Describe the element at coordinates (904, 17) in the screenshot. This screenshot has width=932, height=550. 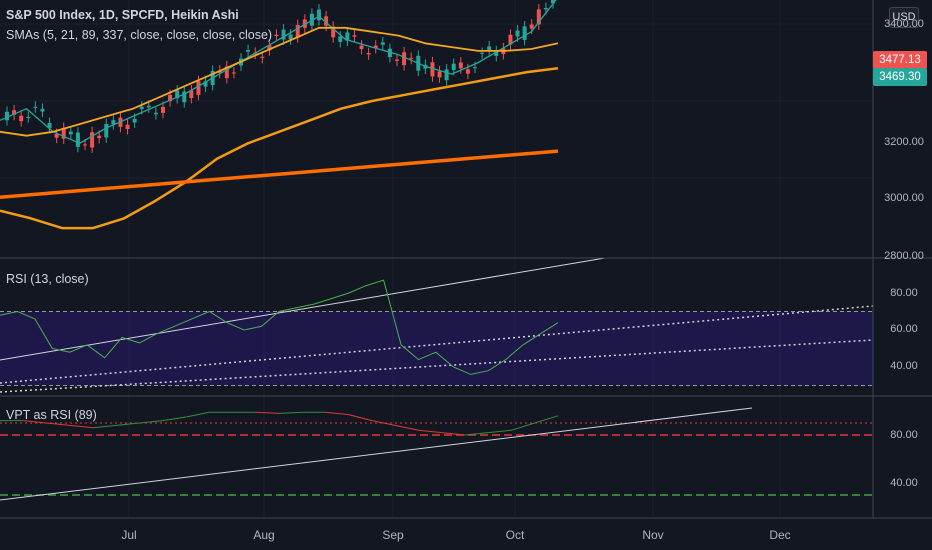
I see `currency-button: USD` at that location.